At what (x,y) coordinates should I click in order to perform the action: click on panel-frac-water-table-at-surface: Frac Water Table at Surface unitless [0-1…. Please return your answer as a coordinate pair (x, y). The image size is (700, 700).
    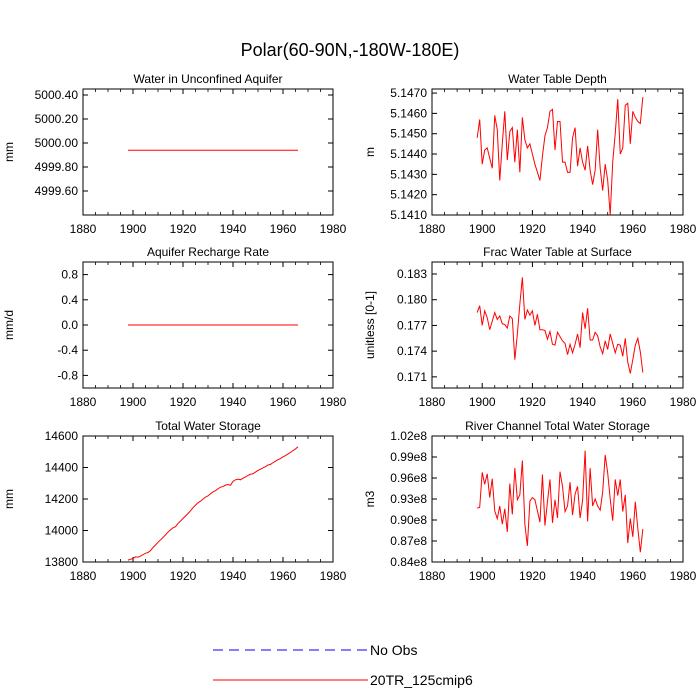
    Looking at the image, I should click on (530, 327).